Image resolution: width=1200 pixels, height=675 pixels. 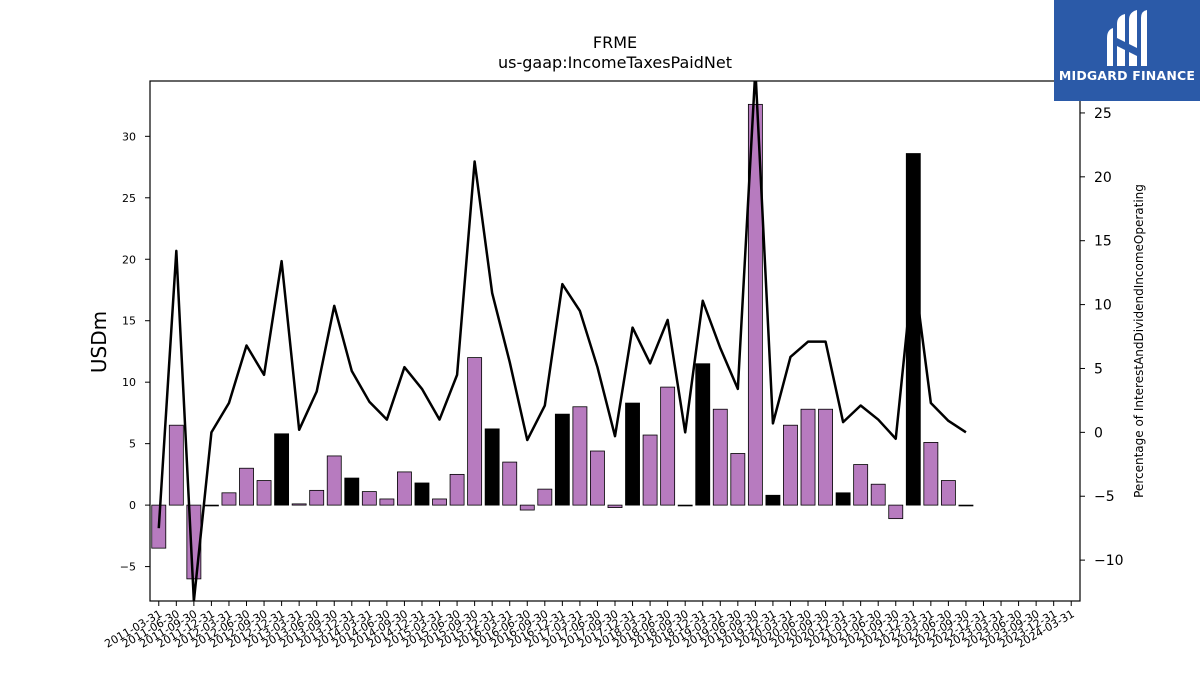 I want to click on y-tick-label: 20, so click(x=129, y=259).